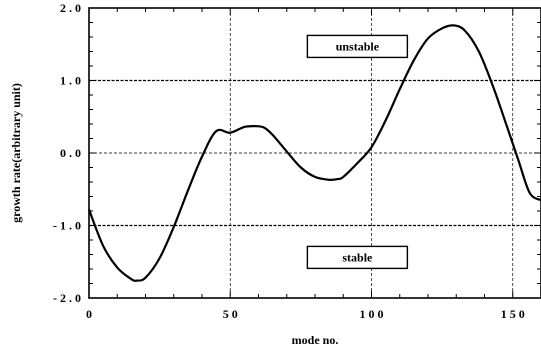 The height and width of the screenshot is (353, 541). What do you see at coordinates (67, 226) in the screenshot?
I see `y-tick-label: - 1 . 0` at bounding box center [67, 226].